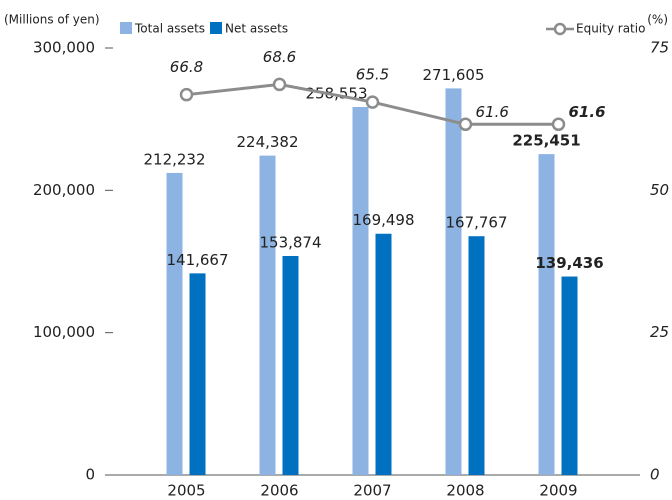 Image resolution: width=672 pixels, height=500 pixels. Describe the element at coordinates (659, 48) in the screenshot. I see `y2-tick-label: 75` at that location.